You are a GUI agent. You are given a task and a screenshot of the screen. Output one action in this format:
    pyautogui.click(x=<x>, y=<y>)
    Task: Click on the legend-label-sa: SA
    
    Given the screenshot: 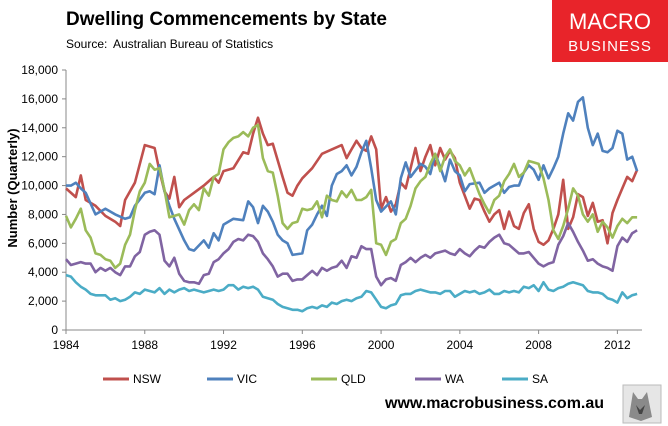 What is the action you would take?
    pyautogui.click(x=540, y=379)
    